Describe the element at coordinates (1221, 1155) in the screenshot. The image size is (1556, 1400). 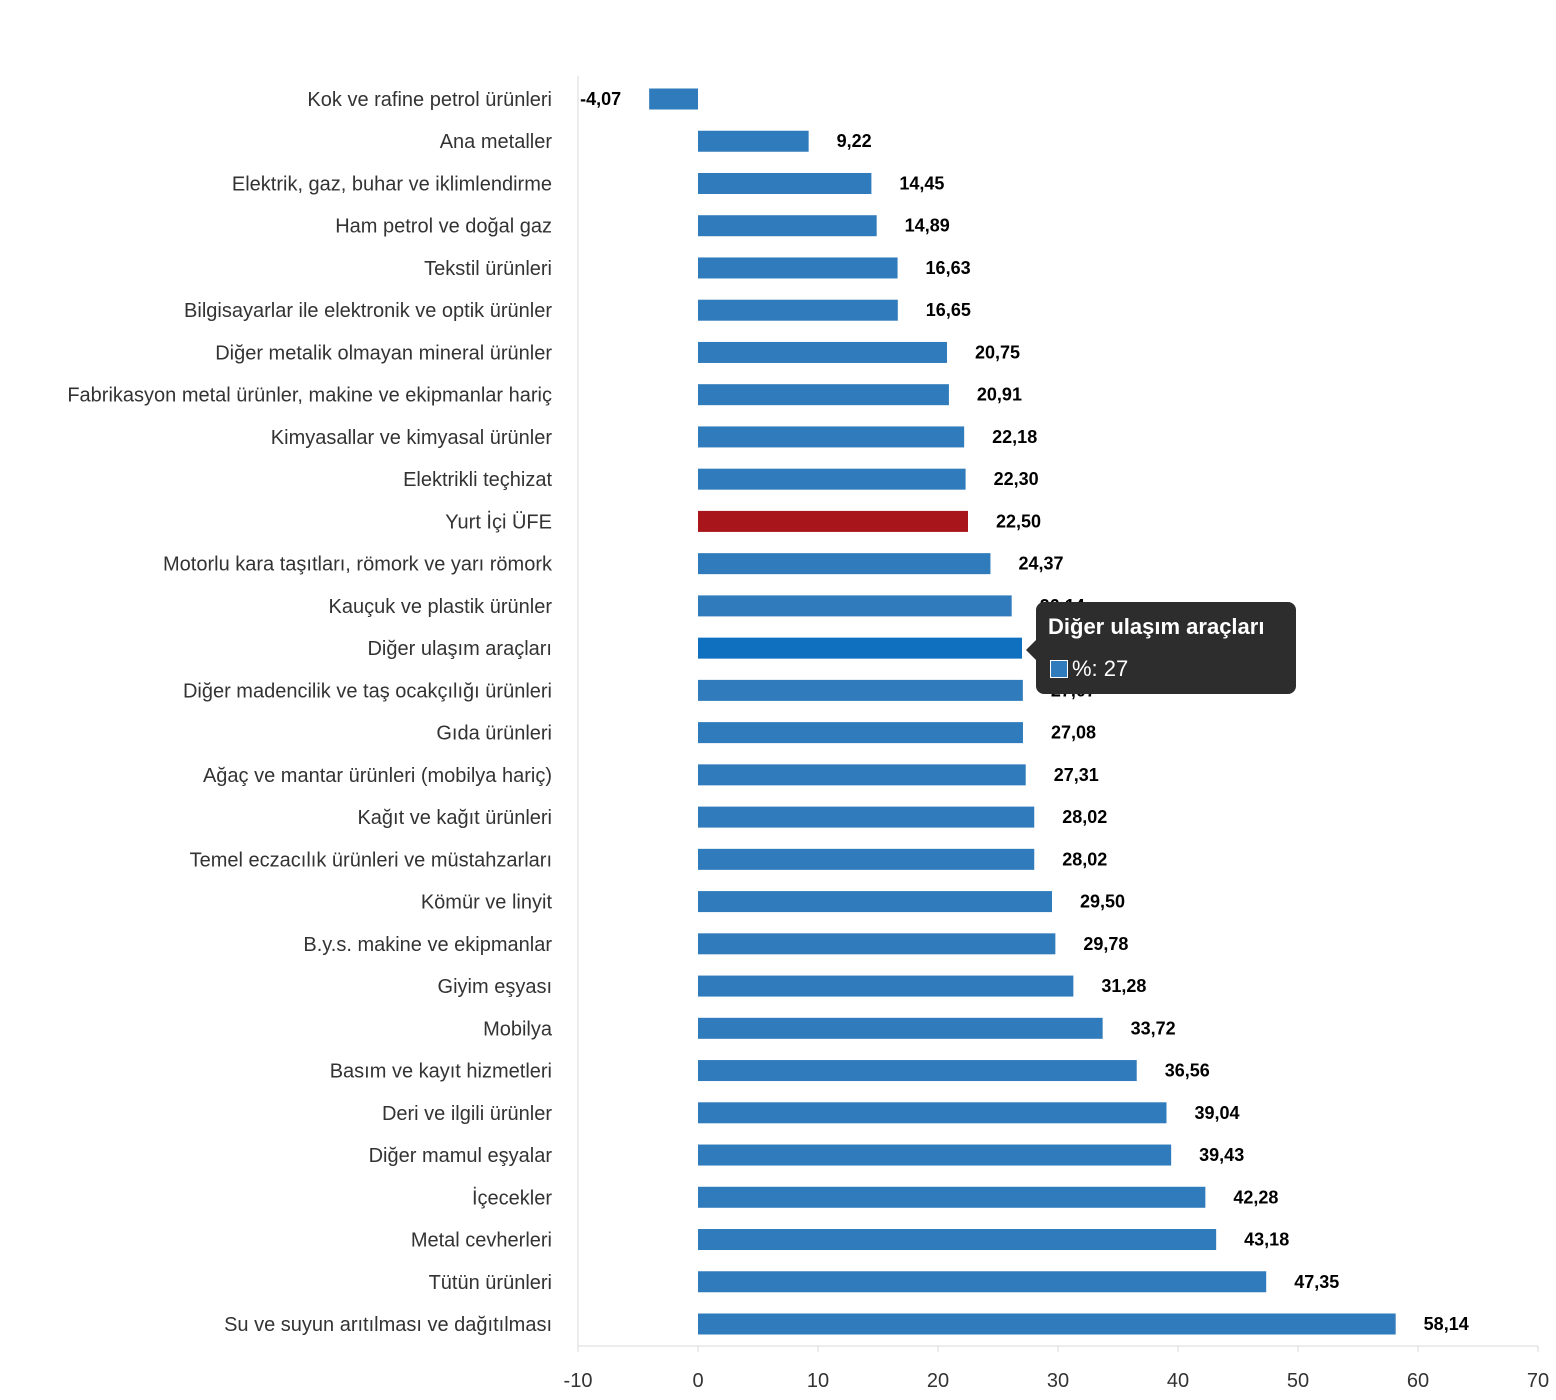
I see `value-label: 39,43` at that location.